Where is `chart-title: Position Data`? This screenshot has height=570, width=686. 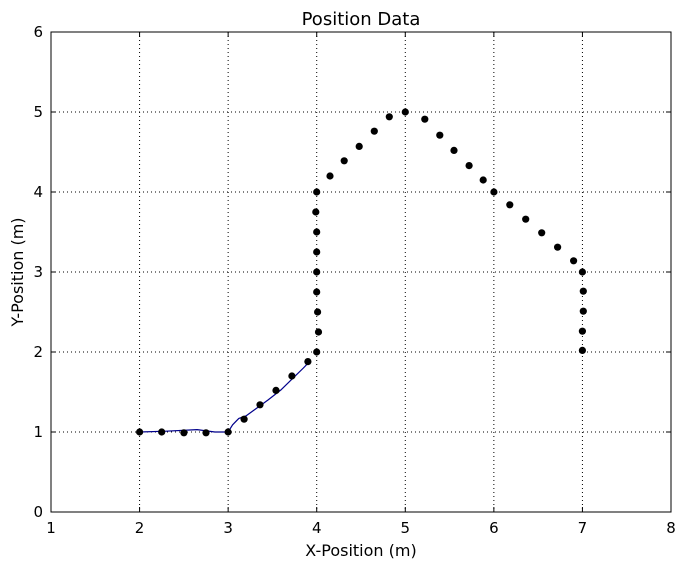
chart-title: Position Data is located at coordinates (361, 19).